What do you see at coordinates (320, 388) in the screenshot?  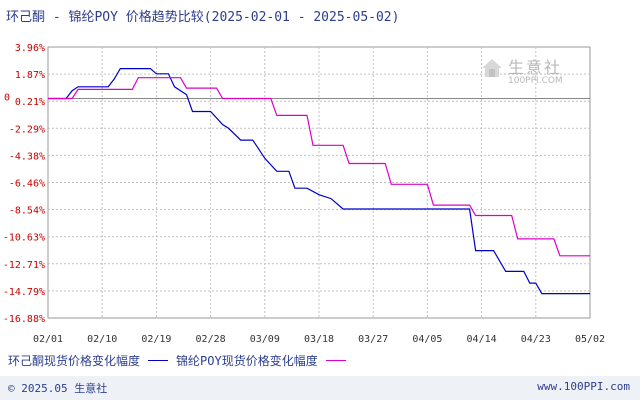 I see `footer-bar` at bounding box center [320, 388].